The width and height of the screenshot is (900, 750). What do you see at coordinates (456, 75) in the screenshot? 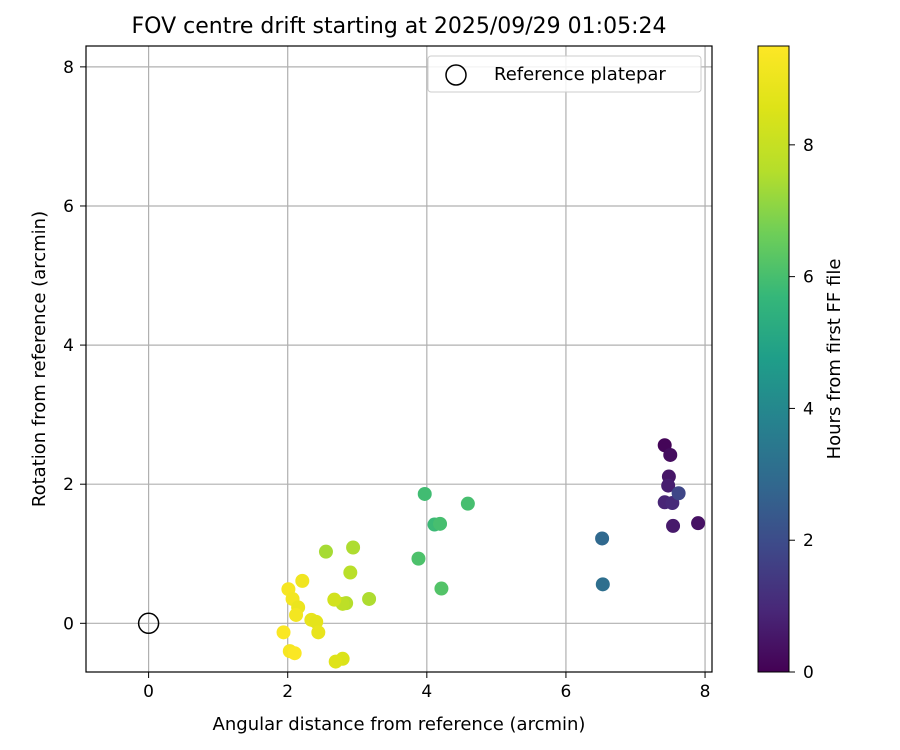
I see `legend-marker-reference` at bounding box center [456, 75].